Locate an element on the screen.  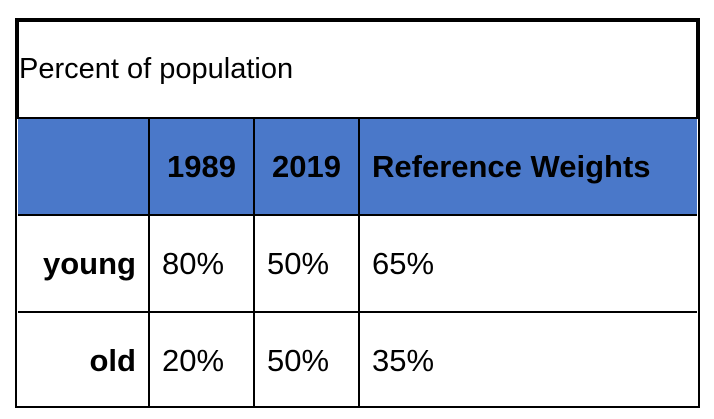
header-cell-1989: 1989 is located at coordinates (201, 166).